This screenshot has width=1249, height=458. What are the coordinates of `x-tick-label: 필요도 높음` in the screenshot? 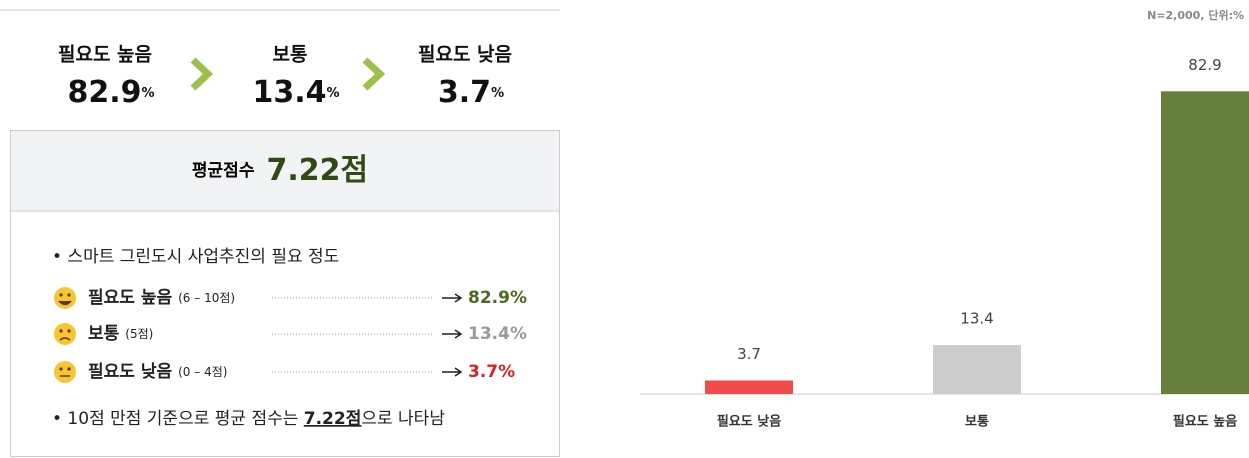 It's located at (1205, 422).